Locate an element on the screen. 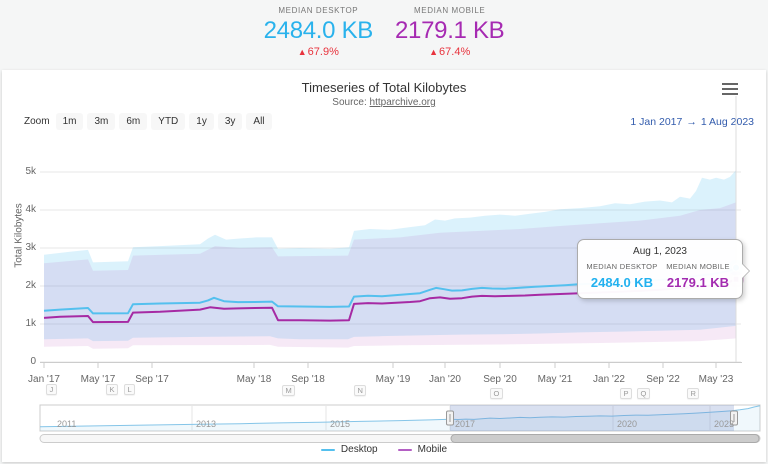 The height and width of the screenshot is (464, 768). stat-desktop-change: ▲67.9% is located at coordinates (318, 52).